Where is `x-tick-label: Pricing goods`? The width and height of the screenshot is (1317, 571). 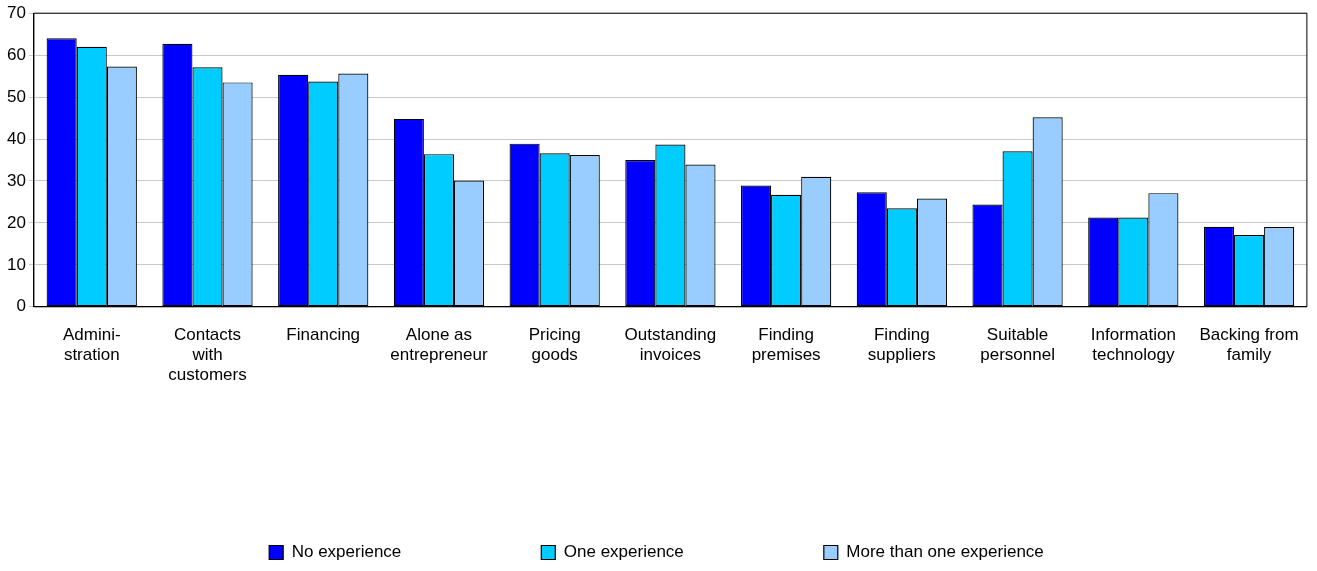
x-tick-label: Pricing goods is located at coordinates (554, 344).